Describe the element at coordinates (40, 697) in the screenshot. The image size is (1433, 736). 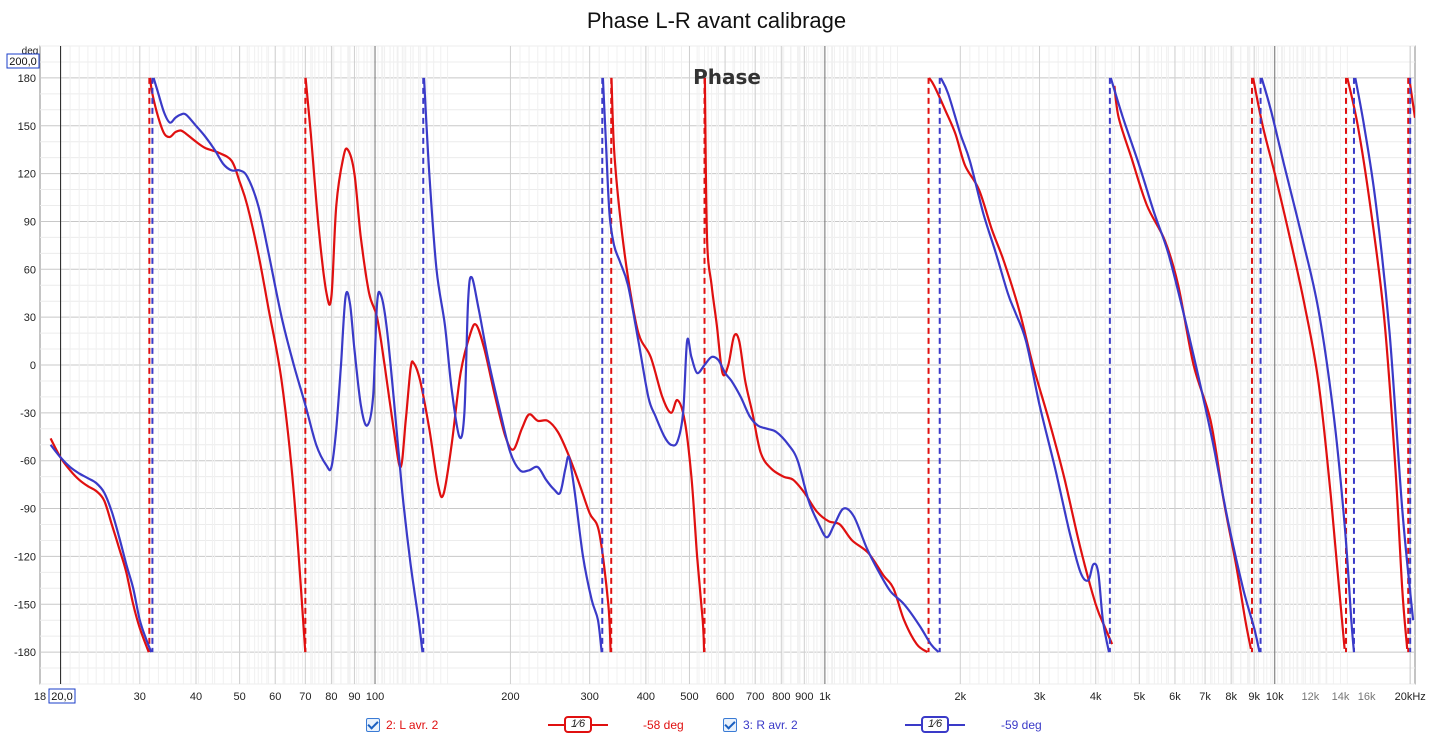
I see `x-tick-label: 18` at that location.